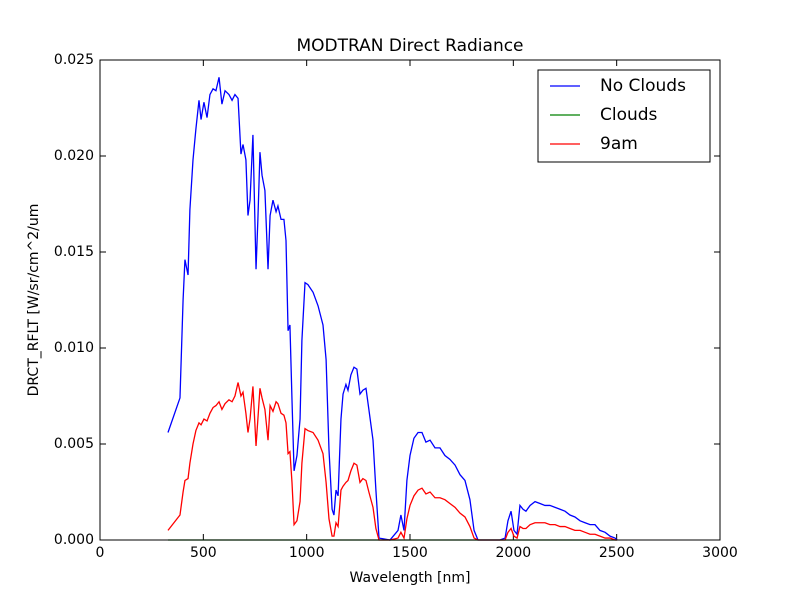 The height and width of the screenshot is (600, 800). What do you see at coordinates (74, 540) in the screenshot?
I see `y-tick-label: 0.000` at bounding box center [74, 540].